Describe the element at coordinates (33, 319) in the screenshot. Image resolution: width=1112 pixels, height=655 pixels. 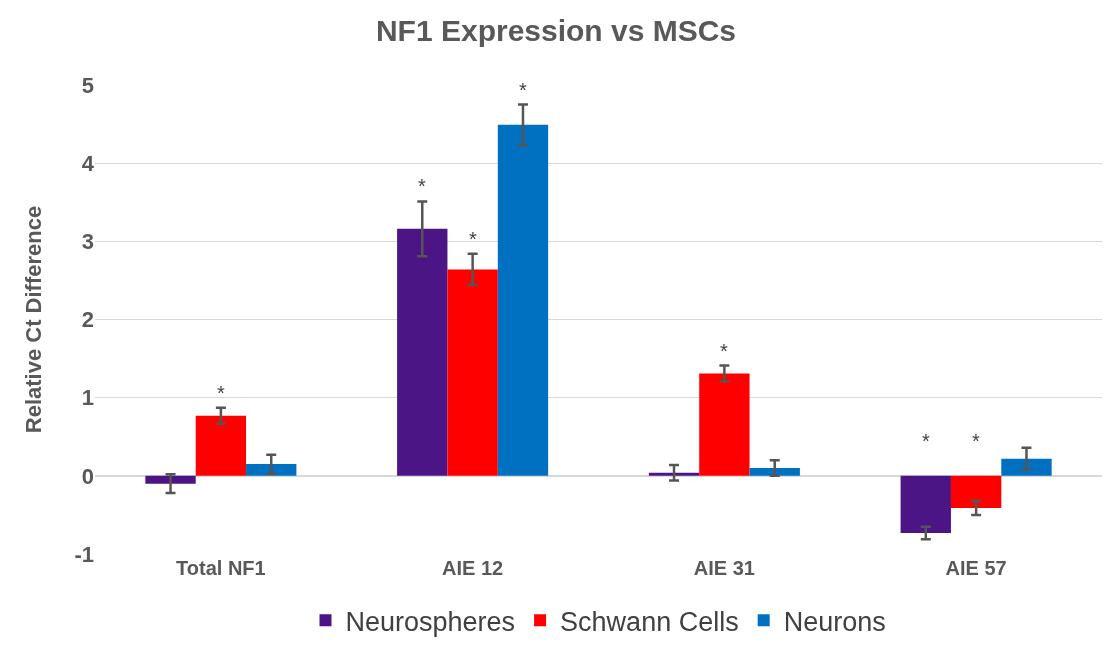
I see `y-axis-title: Relative Ct Difference` at that location.